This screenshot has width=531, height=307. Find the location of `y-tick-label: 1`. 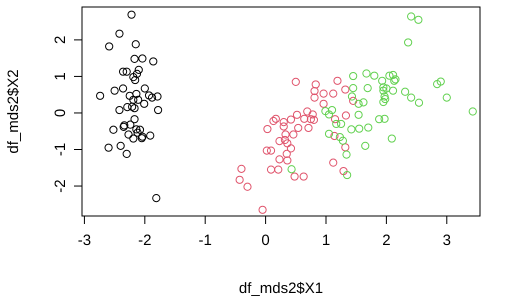

y-tick-label: 1 is located at coordinates (60, 76).